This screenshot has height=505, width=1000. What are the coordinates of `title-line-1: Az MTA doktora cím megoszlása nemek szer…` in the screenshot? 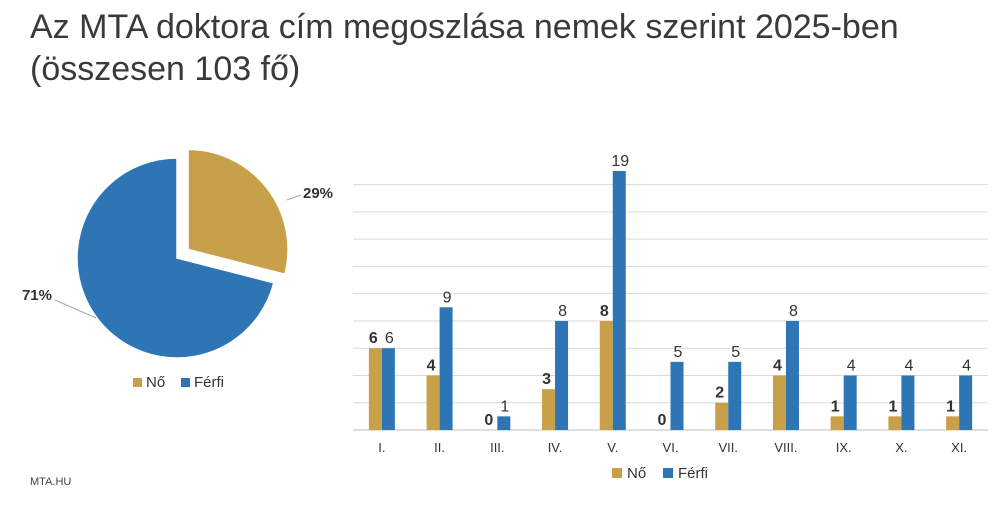 It's located at (464, 27).